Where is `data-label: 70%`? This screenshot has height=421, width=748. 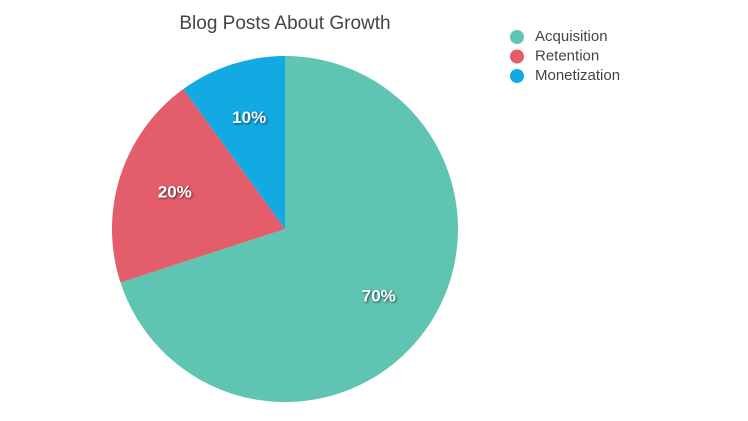 data-label: 70% is located at coordinates (379, 296).